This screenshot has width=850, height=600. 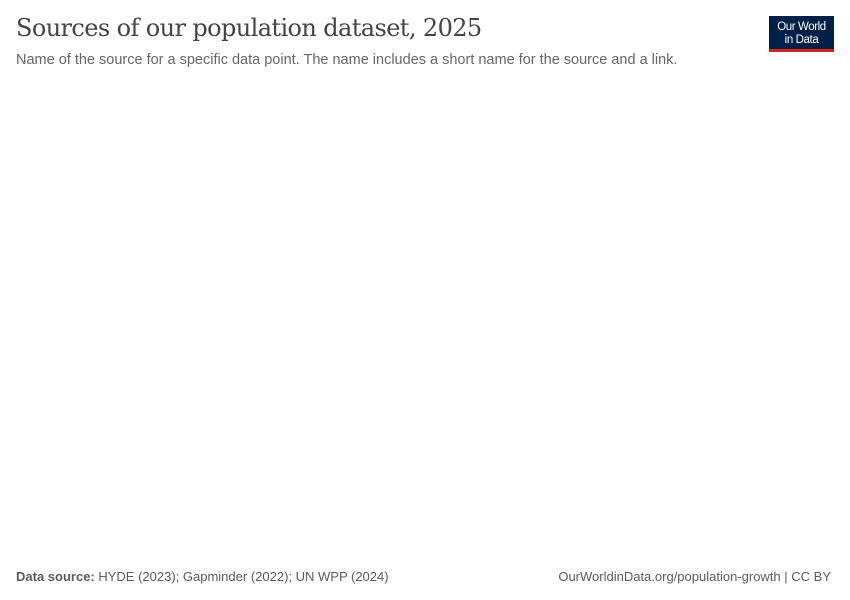 What do you see at coordinates (801, 39) in the screenshot?
I see `logo-line-2: in Data` at bounding box center [801, 39].